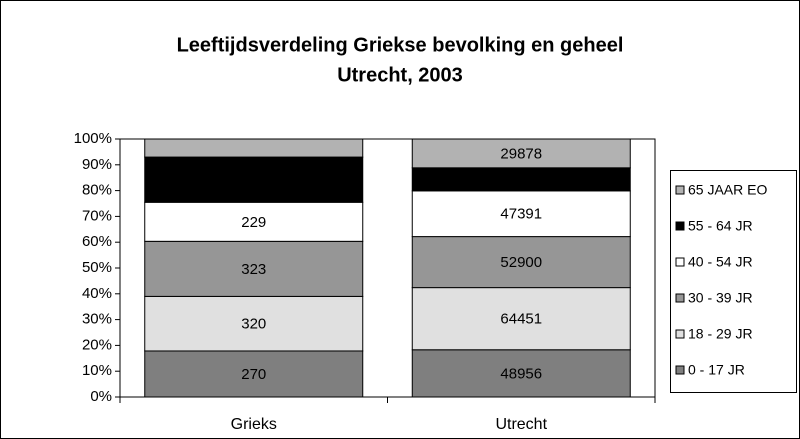 The width and height of the screenshot is (800, 439). Describe the element at coordinates (720, 262) in the screenshot. I see `legend-label: 40 - 54 JR` at that location.